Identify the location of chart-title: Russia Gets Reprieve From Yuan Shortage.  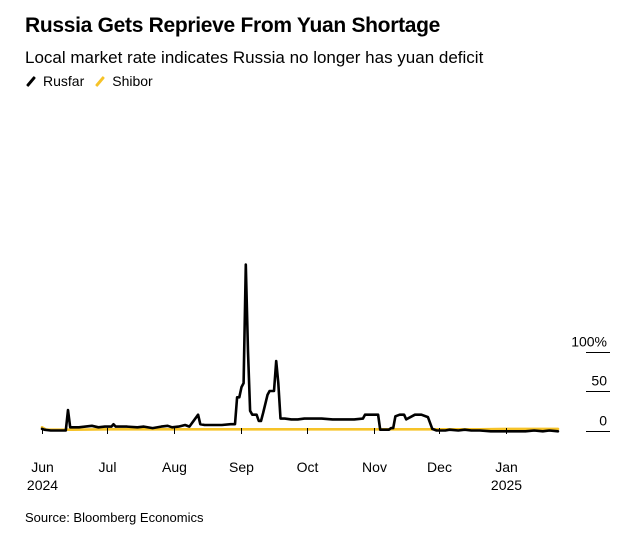
(233, 25).